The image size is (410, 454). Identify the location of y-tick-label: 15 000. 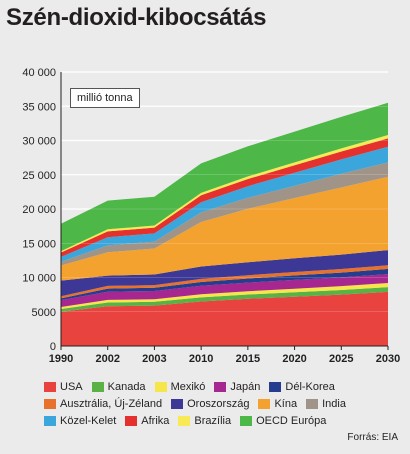
(39, 244).